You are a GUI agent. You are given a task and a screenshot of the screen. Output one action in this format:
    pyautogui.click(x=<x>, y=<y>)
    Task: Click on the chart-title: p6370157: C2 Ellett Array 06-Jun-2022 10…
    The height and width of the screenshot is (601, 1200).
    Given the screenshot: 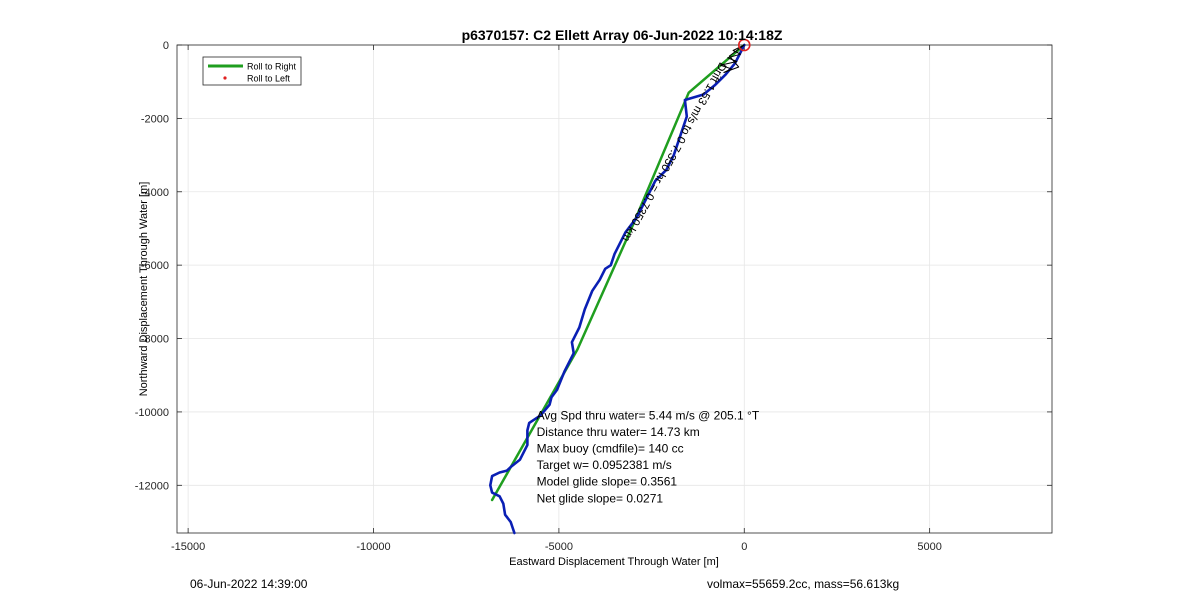 What is the action you would take?
    pyautogui.click(x=622, y=35)
    